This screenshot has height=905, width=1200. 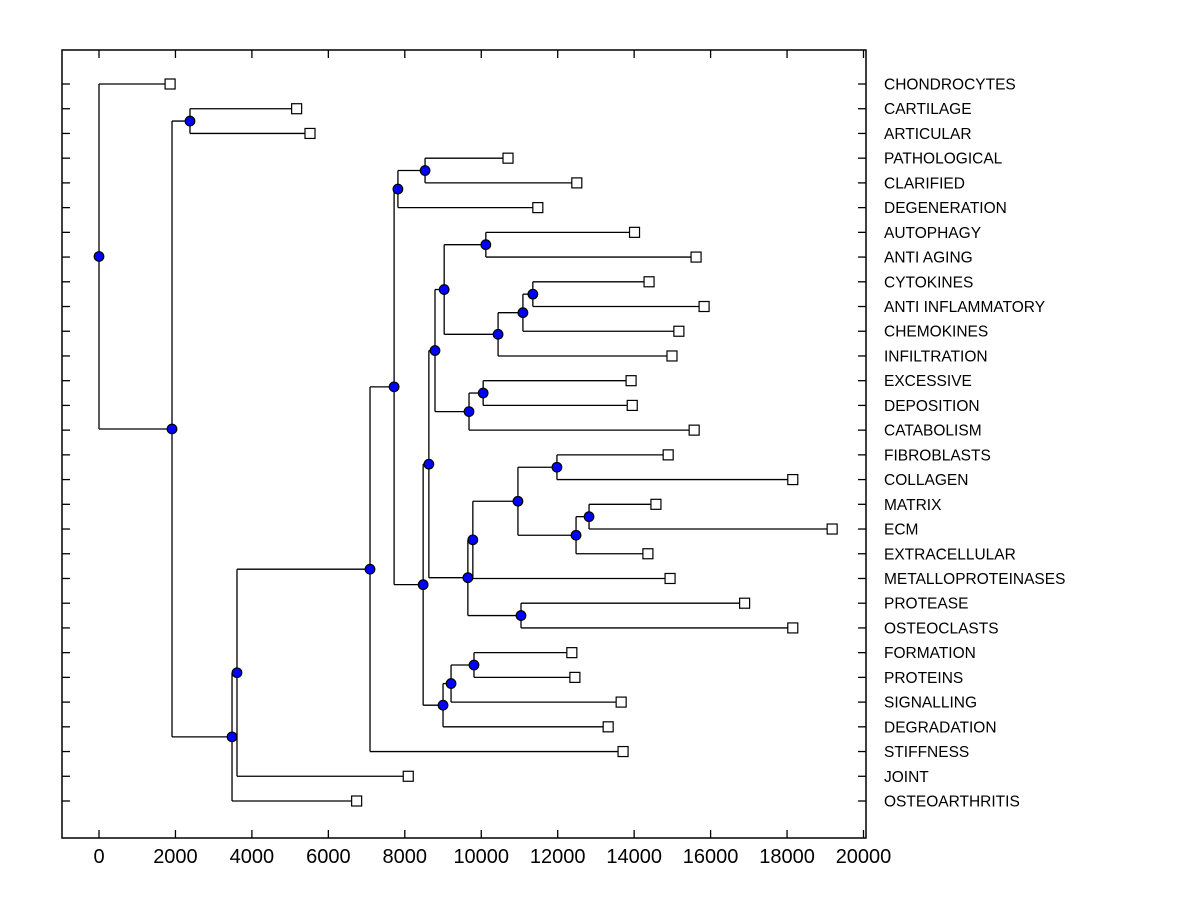 I want to click on leaf-label: JOINT, so click(x=906, y=777).